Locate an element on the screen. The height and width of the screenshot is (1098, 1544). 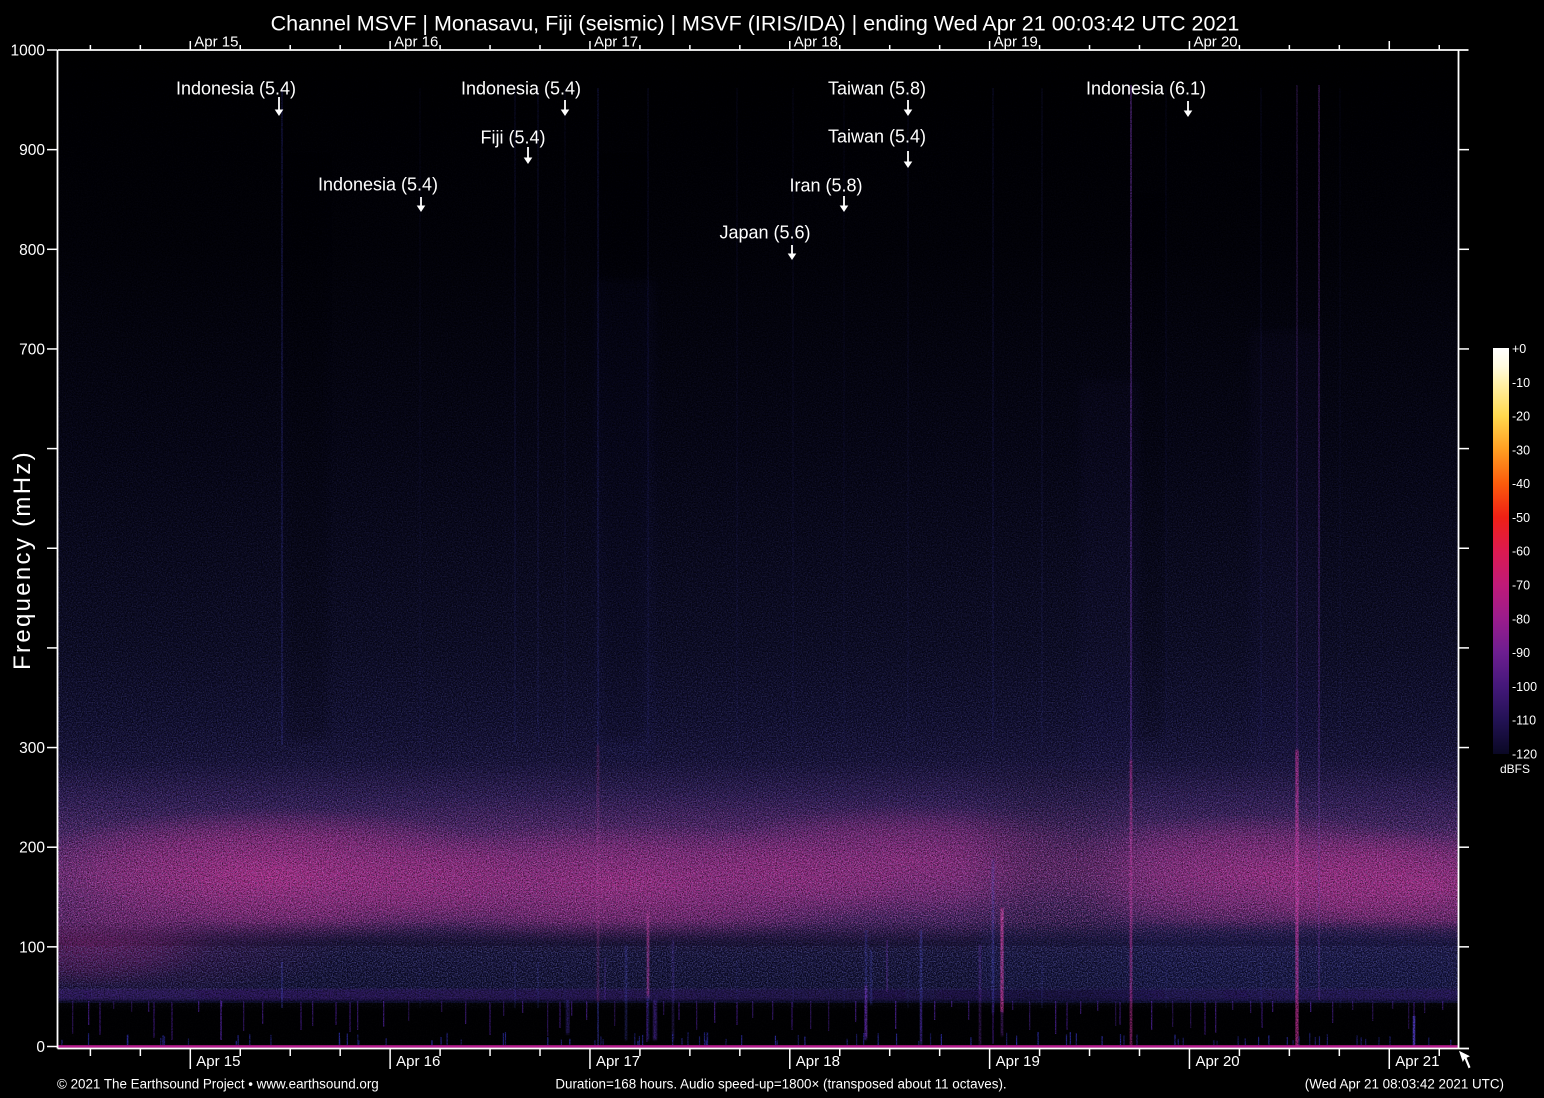
svg-text: -10 is located at coordinates (1521, 383).